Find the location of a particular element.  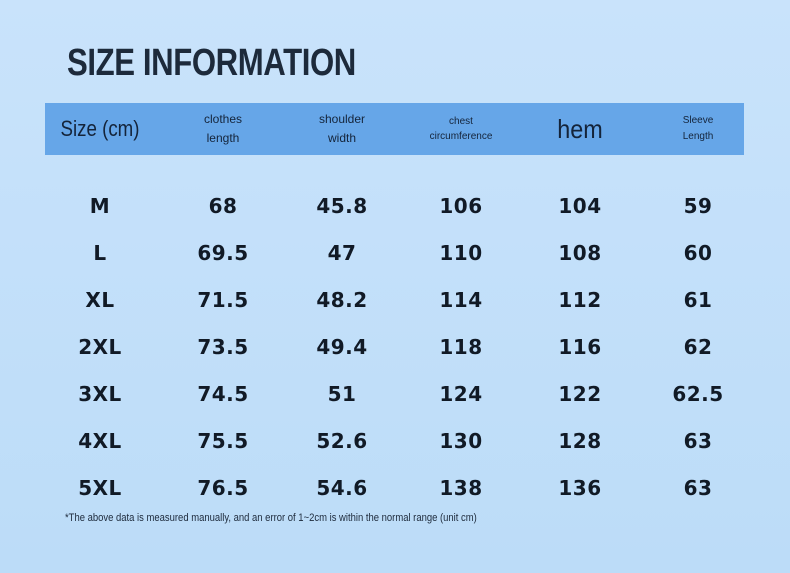

table-cell: 130 is located at coordinates (461, 441).